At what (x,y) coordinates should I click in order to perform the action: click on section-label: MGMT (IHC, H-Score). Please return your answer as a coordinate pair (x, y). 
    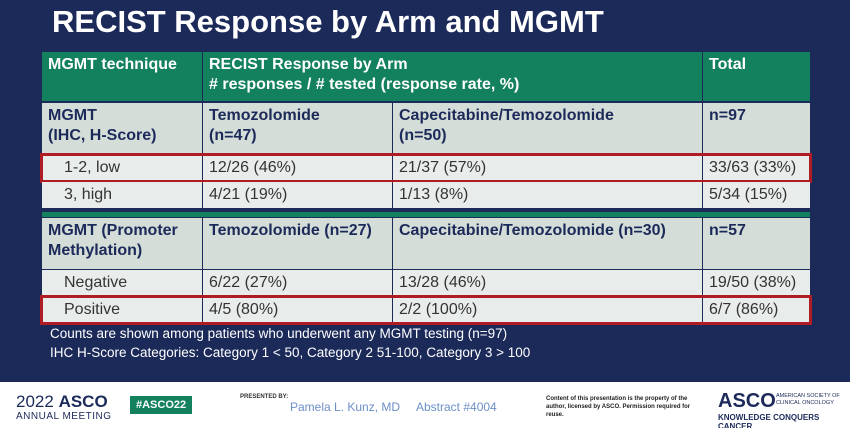
    Looking at the image, I should click on (122, 128).